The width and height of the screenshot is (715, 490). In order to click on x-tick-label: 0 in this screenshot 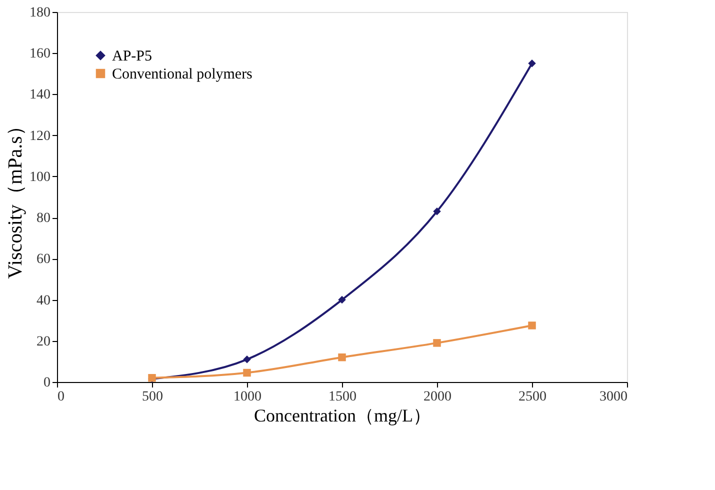, I will do `click(61, 397)`.